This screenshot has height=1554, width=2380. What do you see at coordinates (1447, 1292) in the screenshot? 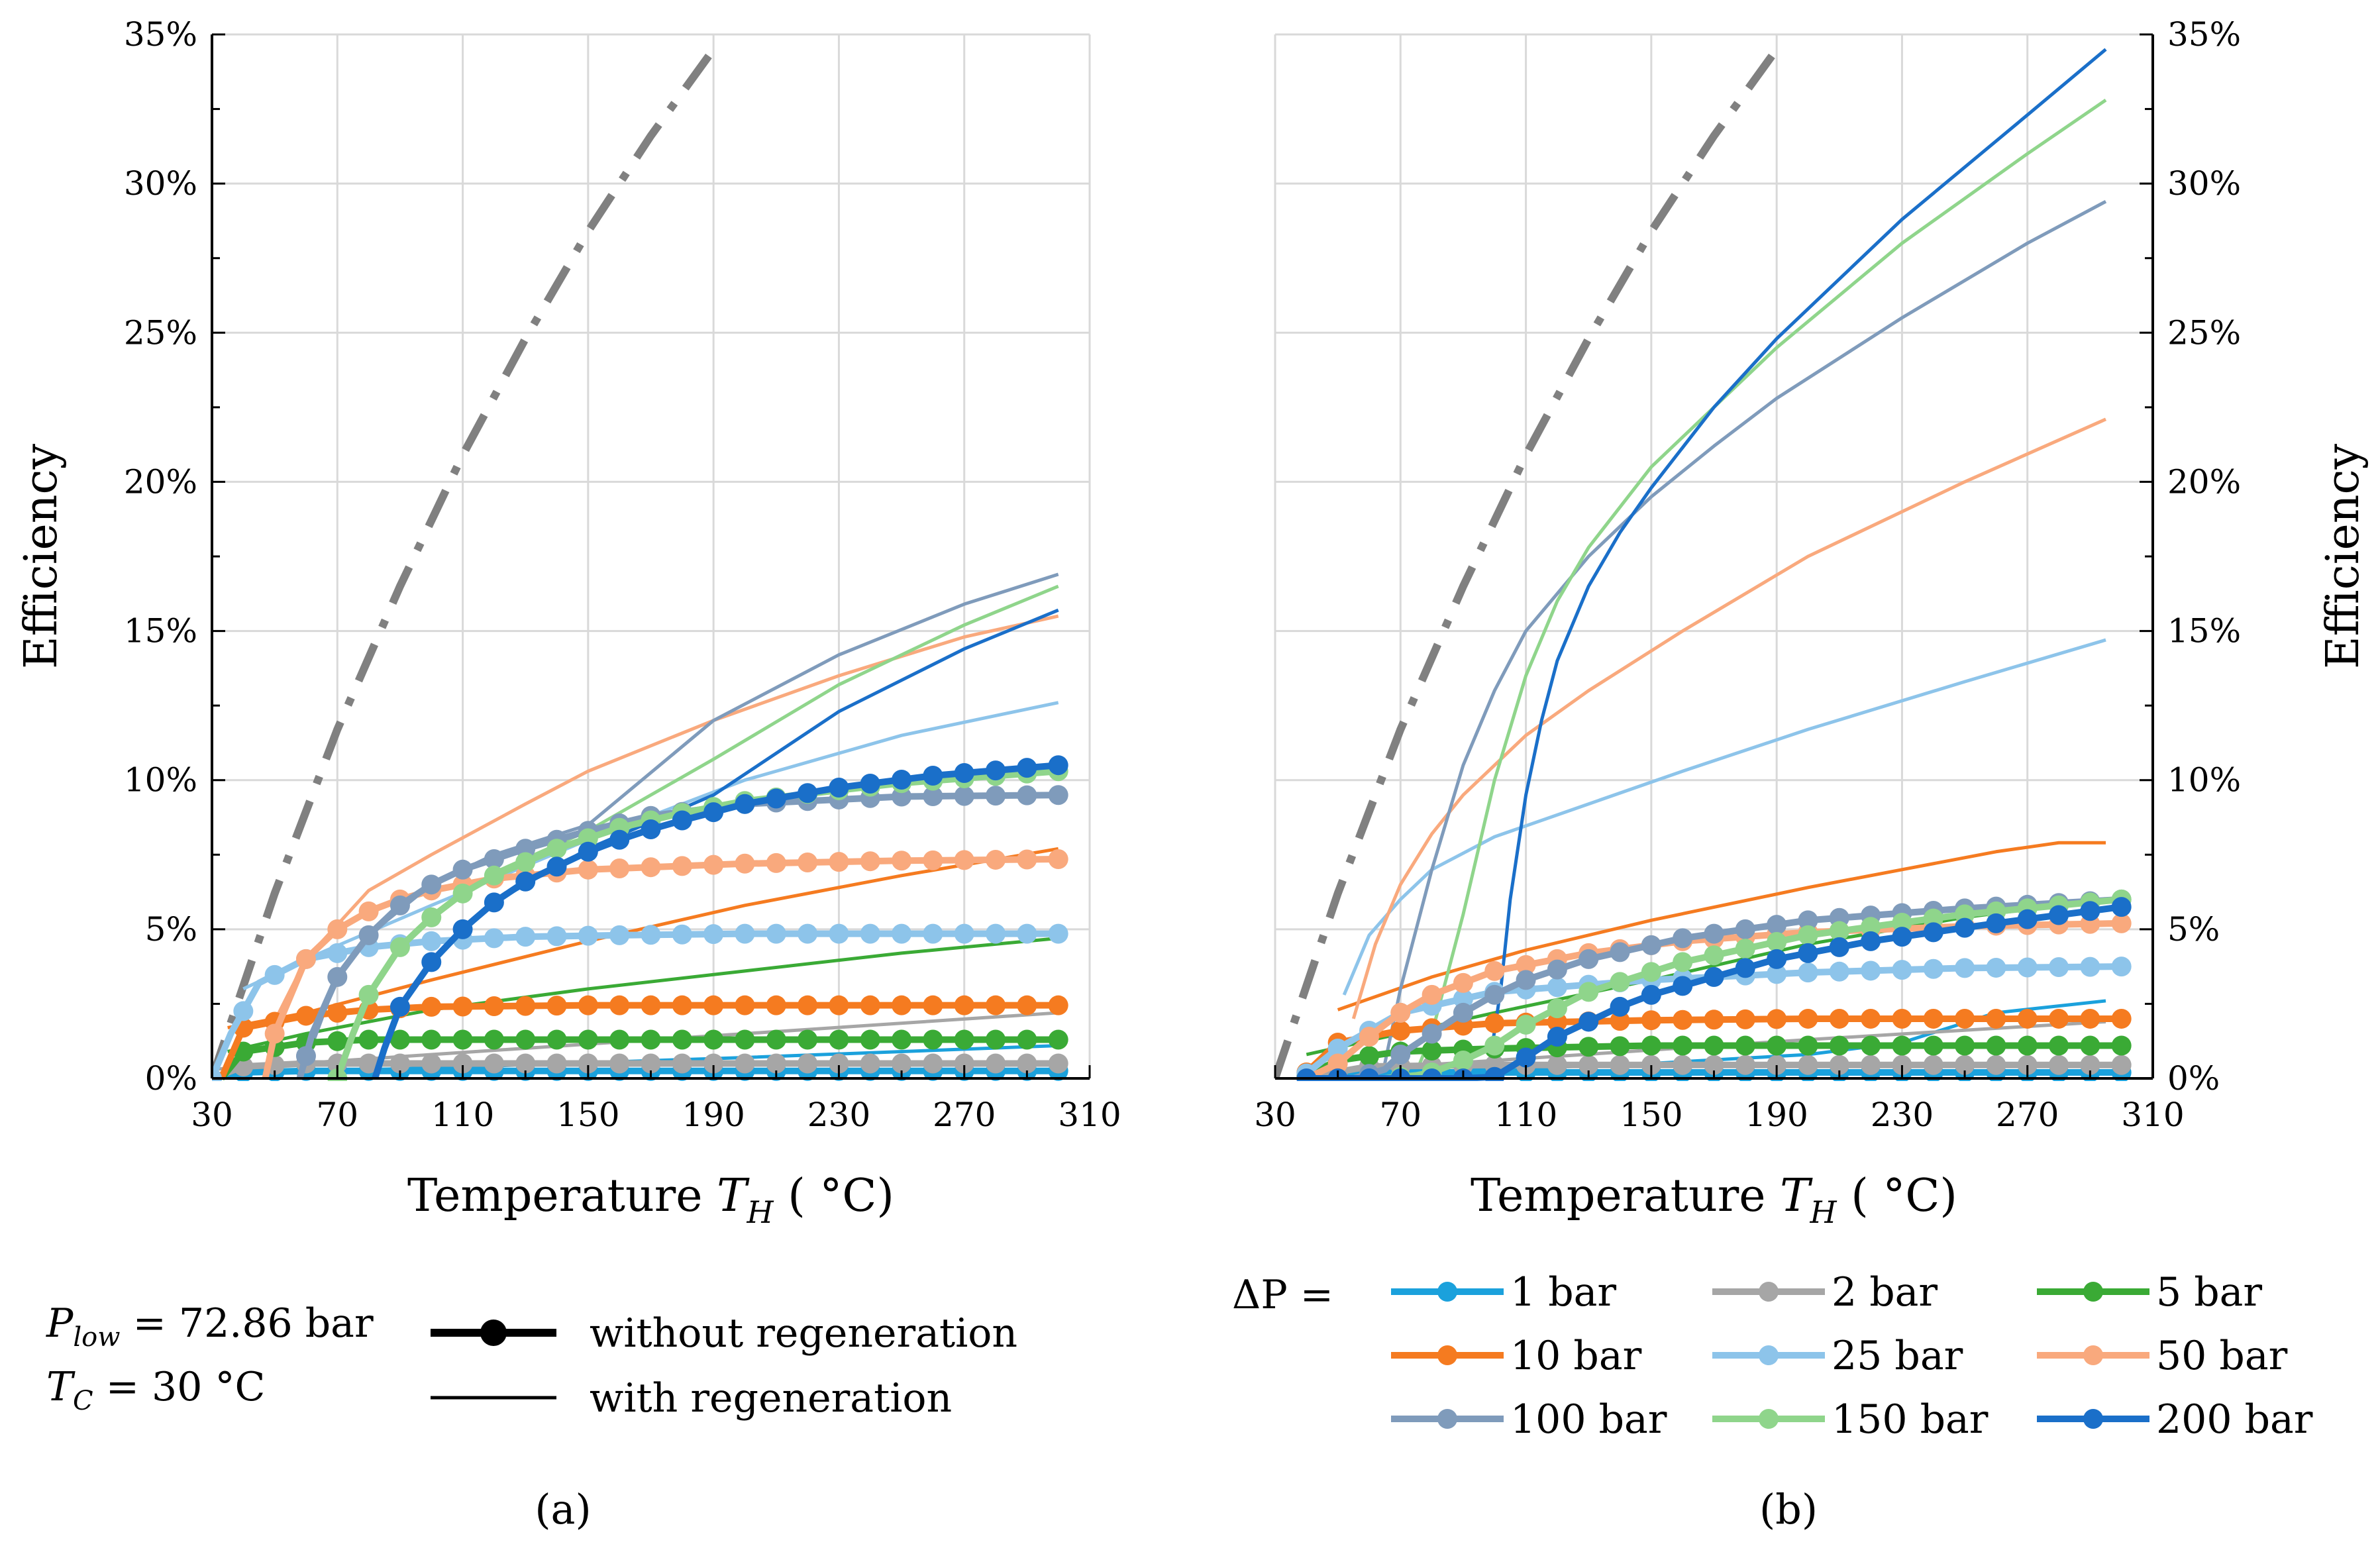
I see `legend-marker-1-bar` at bounding box center [1447, 1292].